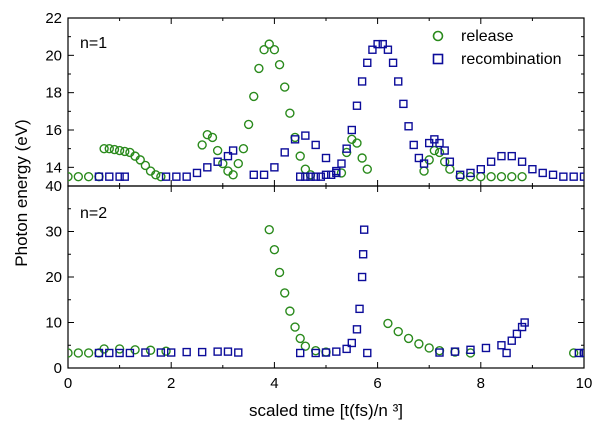  What do you see at coordinates (438, 59) in the screenshot?
I see `legend-recombination-marker` at bounding box center [438, 59].